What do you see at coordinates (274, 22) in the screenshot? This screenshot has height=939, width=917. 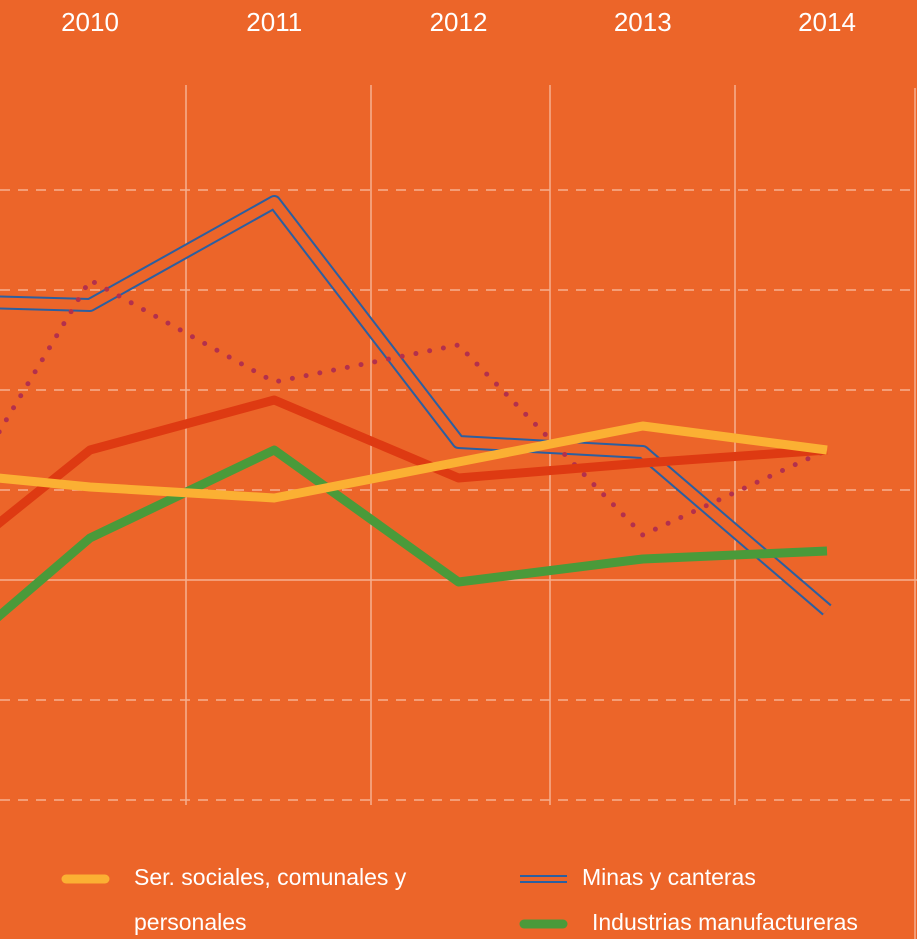 I see `x-tick-label: 2011` at bounding box center [274, 22].